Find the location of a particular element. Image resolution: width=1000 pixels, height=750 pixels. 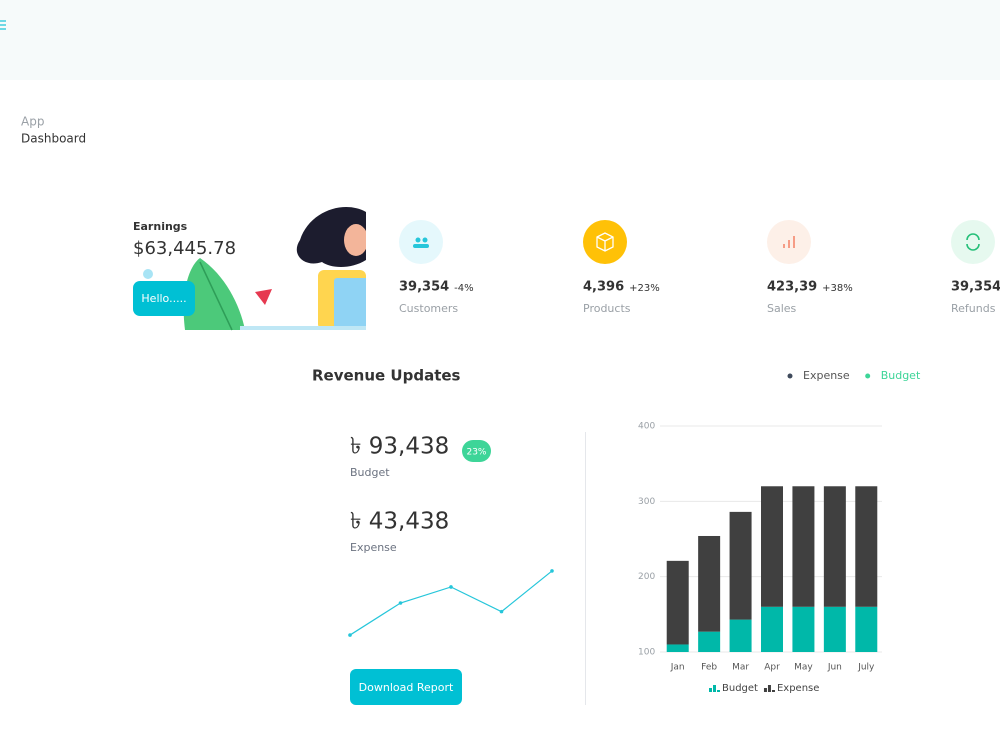

x-tick-label: Apr is located at coordinates (772, 668).